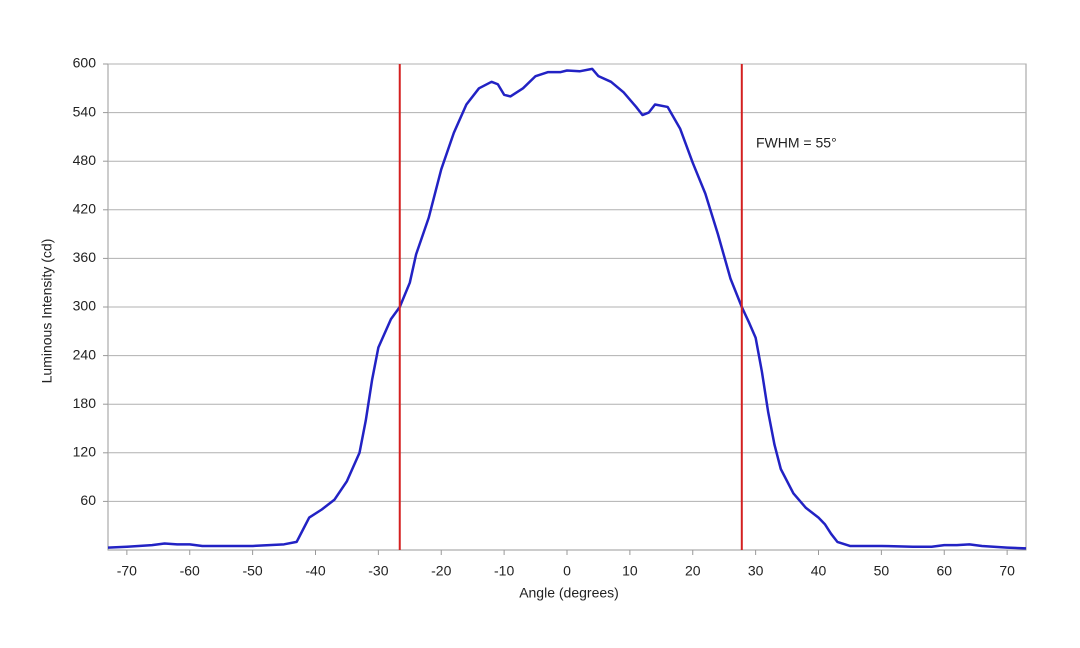 This screenshot has height=648, width=1080. I want to click on y-tick-label: 240, so click(85, 354).